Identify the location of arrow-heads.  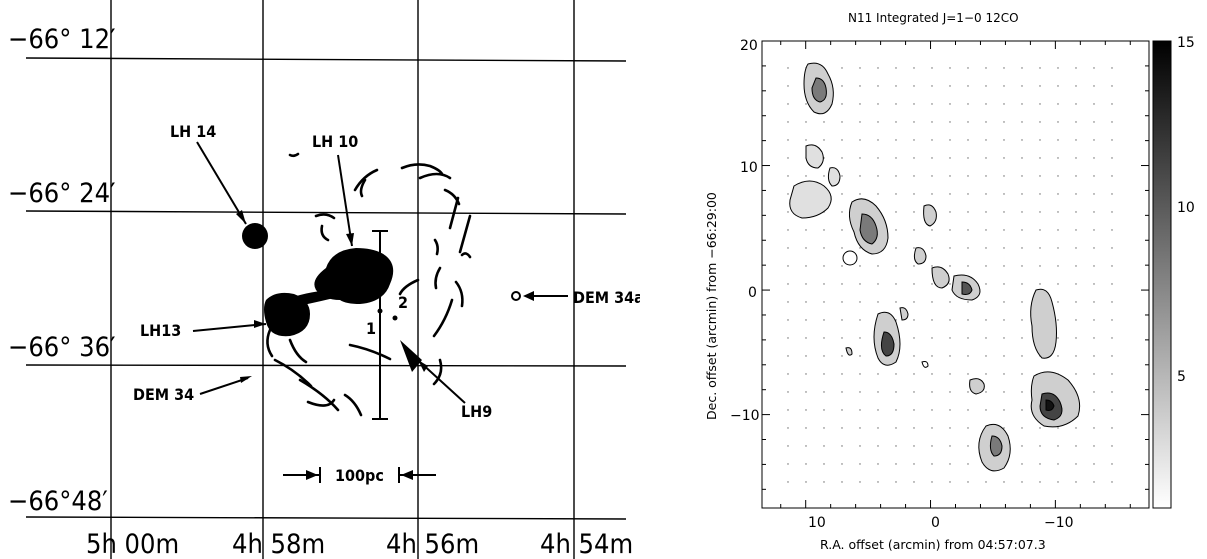
(385, 296).